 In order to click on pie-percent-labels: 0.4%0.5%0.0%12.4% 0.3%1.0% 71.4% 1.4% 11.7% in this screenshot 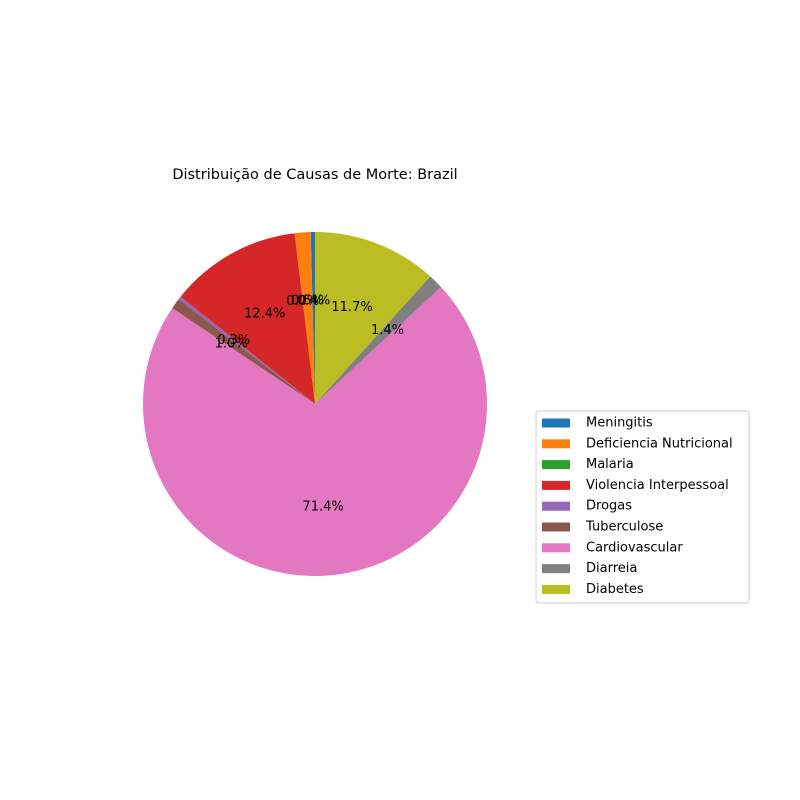, I will do `click(309, 403)`.